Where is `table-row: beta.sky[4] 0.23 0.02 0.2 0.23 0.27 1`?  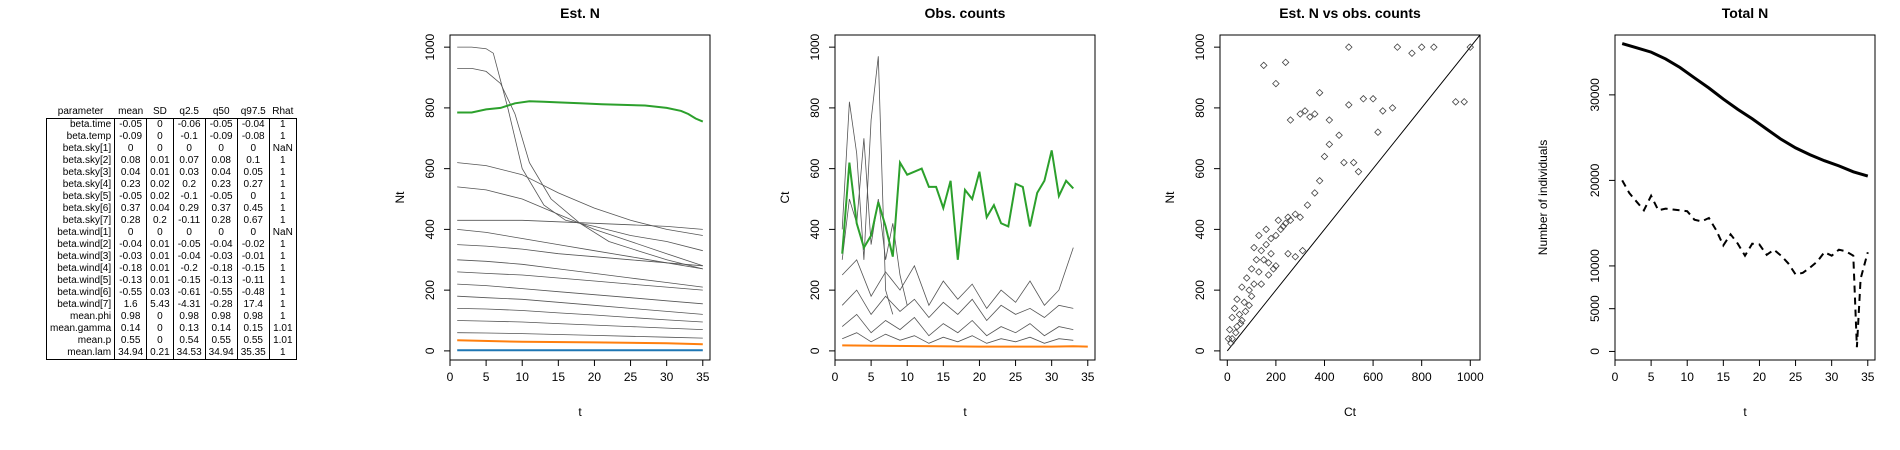 table-row: beta.sky[4] 0.23 0.02 0.2 0.23 0.27 1 is located at coordinates (171, 185).